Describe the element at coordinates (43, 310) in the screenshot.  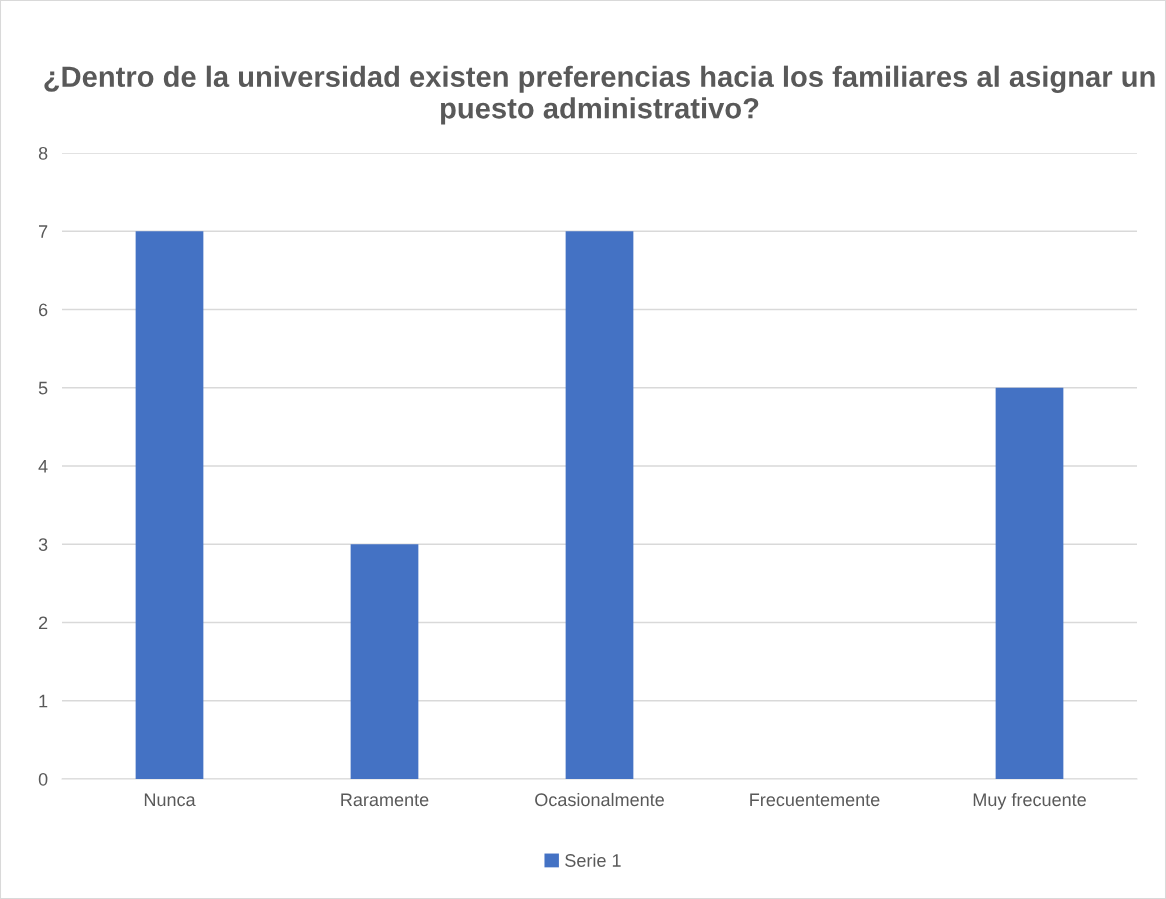
I see `y-tick-label: 6` at that location.